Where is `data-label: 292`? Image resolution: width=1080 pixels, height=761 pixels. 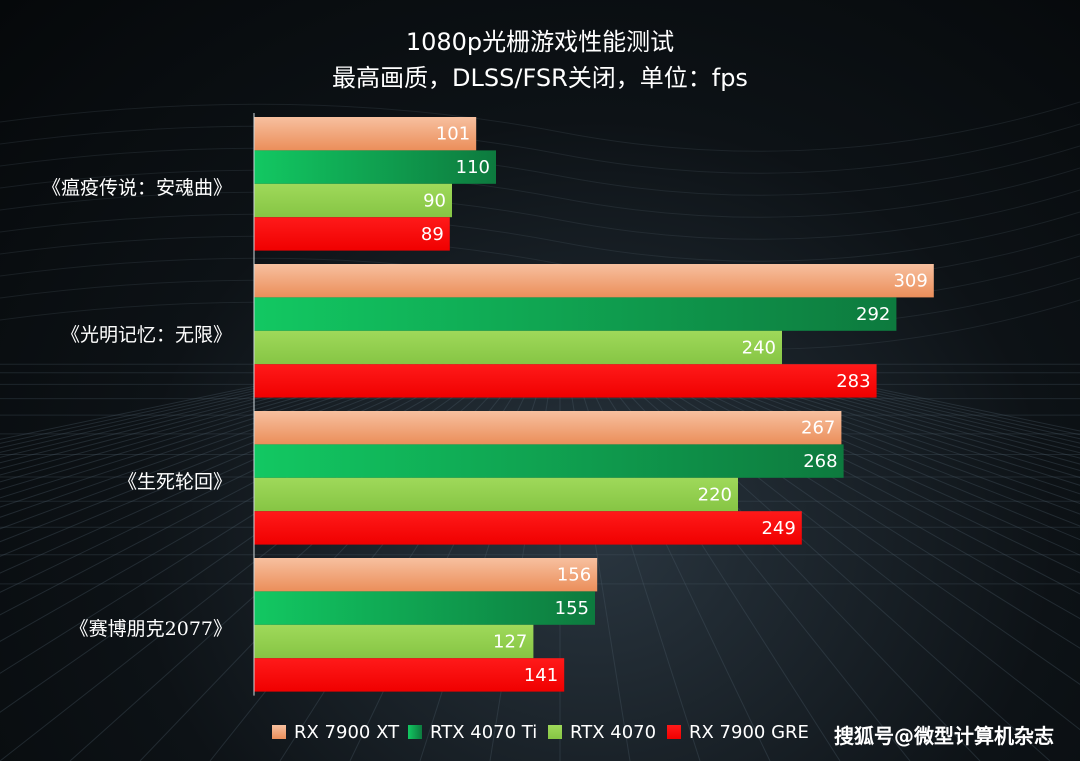
data-label: 292 is located at coordinates (873, 314).